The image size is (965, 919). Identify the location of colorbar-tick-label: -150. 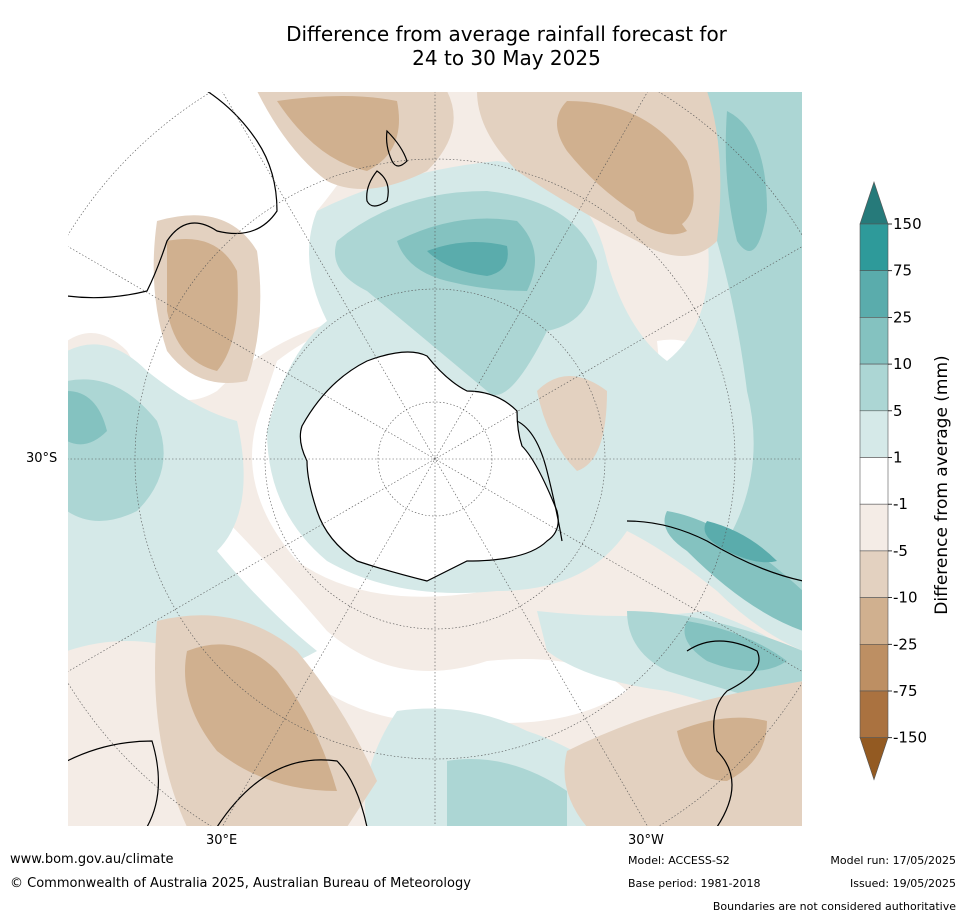
(910, 738).